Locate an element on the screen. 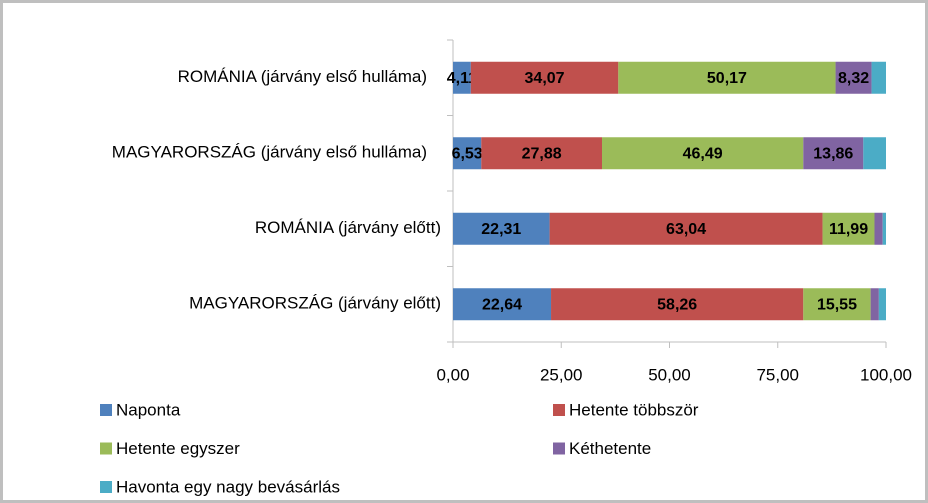 The height and width of the screenshot is (503, 928). legend-label: Kéthetente is located at coordinates (610, 448).